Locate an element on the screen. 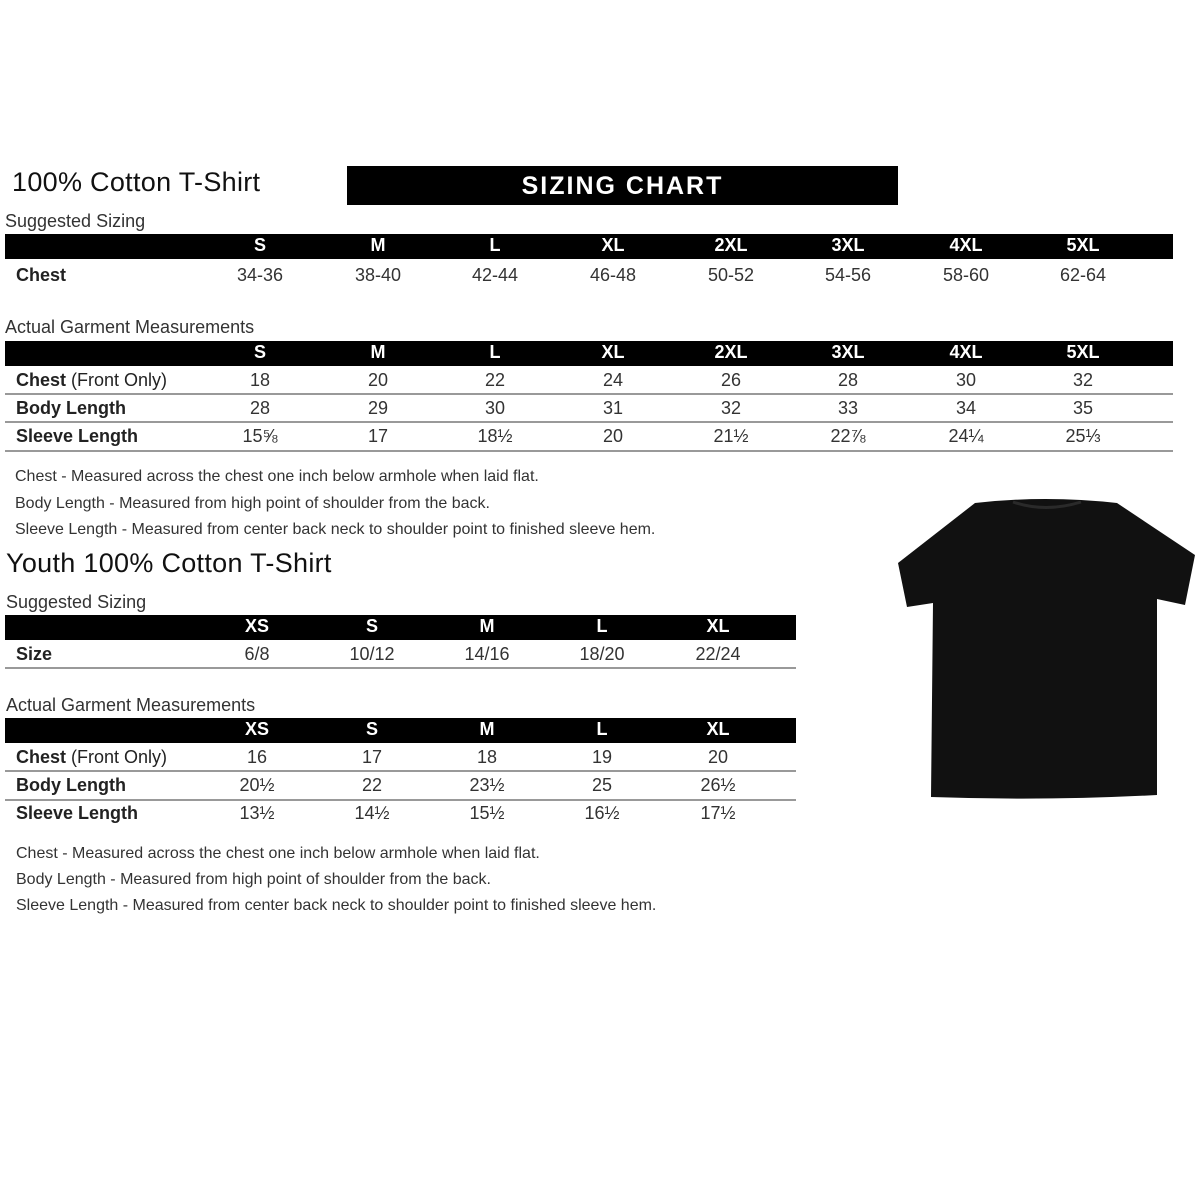 This screenshot has height=1200, width=1200. table-cell: 31 is located at coordinates (613, 408).